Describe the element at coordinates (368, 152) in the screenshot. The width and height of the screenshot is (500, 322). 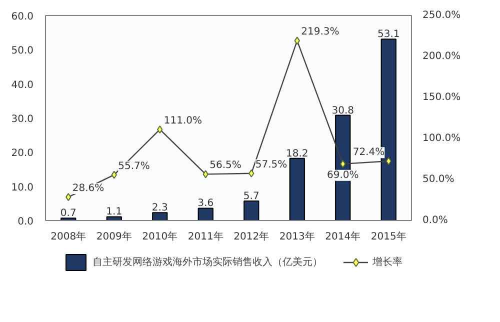
I see `data-label: 72.4%` at that location.